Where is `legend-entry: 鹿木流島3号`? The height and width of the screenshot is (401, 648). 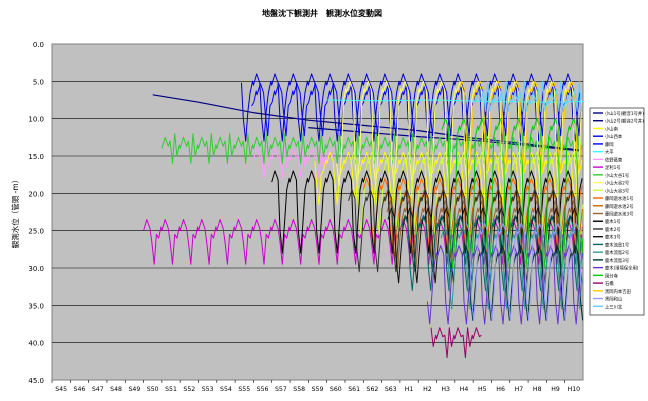
legend-entry: 鹿木流島3号 is located at coordinates (617, 260).